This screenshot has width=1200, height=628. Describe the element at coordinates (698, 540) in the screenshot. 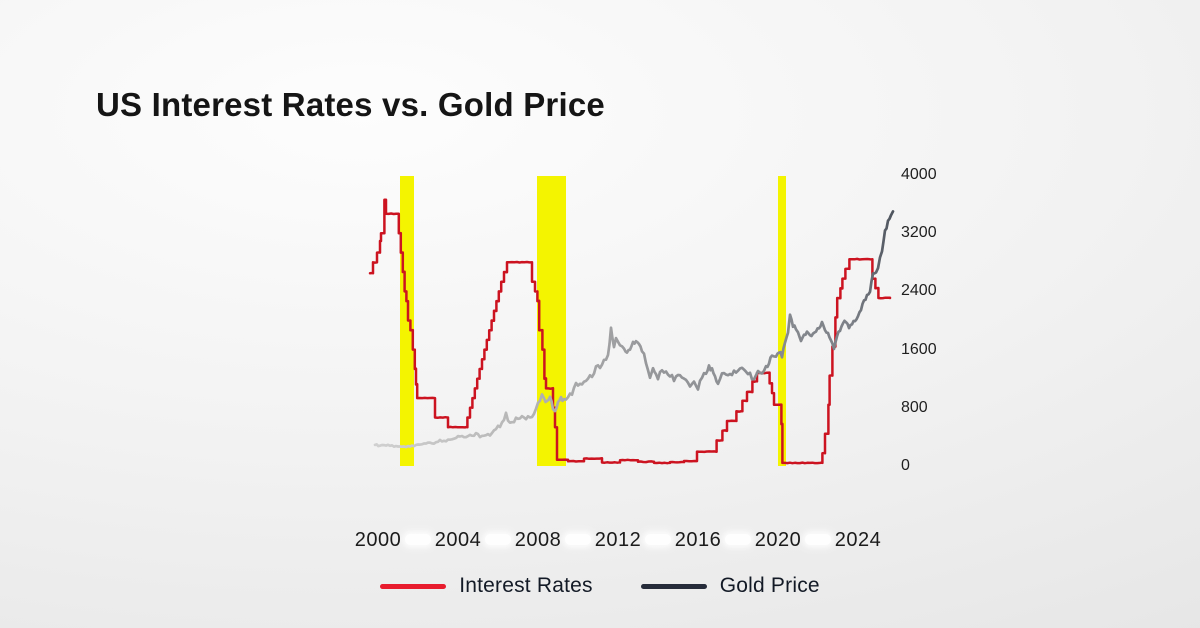

I see `x-axis-label: 2016` at that location.